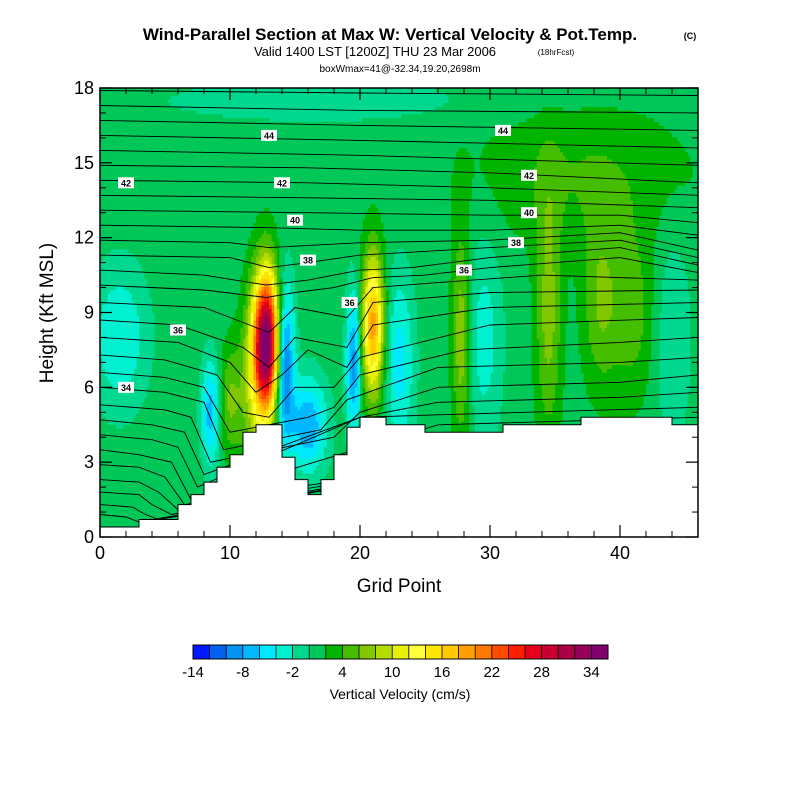 This screenshot has width=800, height=800. Describe the element at coordinates (242, 672) in the screenshot. I see `colorbar-tick-label: -8` at that location.